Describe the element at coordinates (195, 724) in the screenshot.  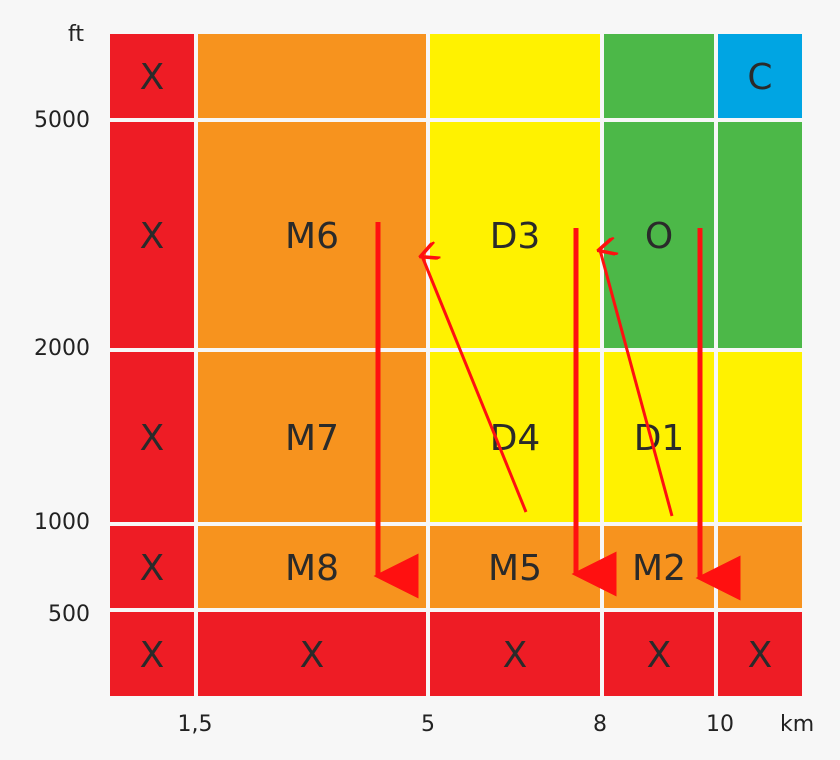
I see `x-tick-1-5: 1,5` at that location.